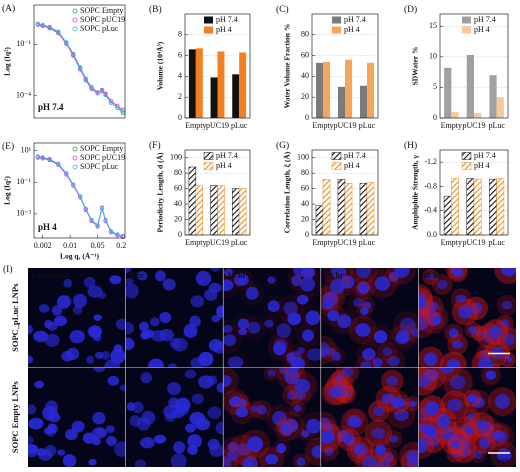  I want to click on y-axis-label: Correlation Length, ξ (Å), so click(287, 192).